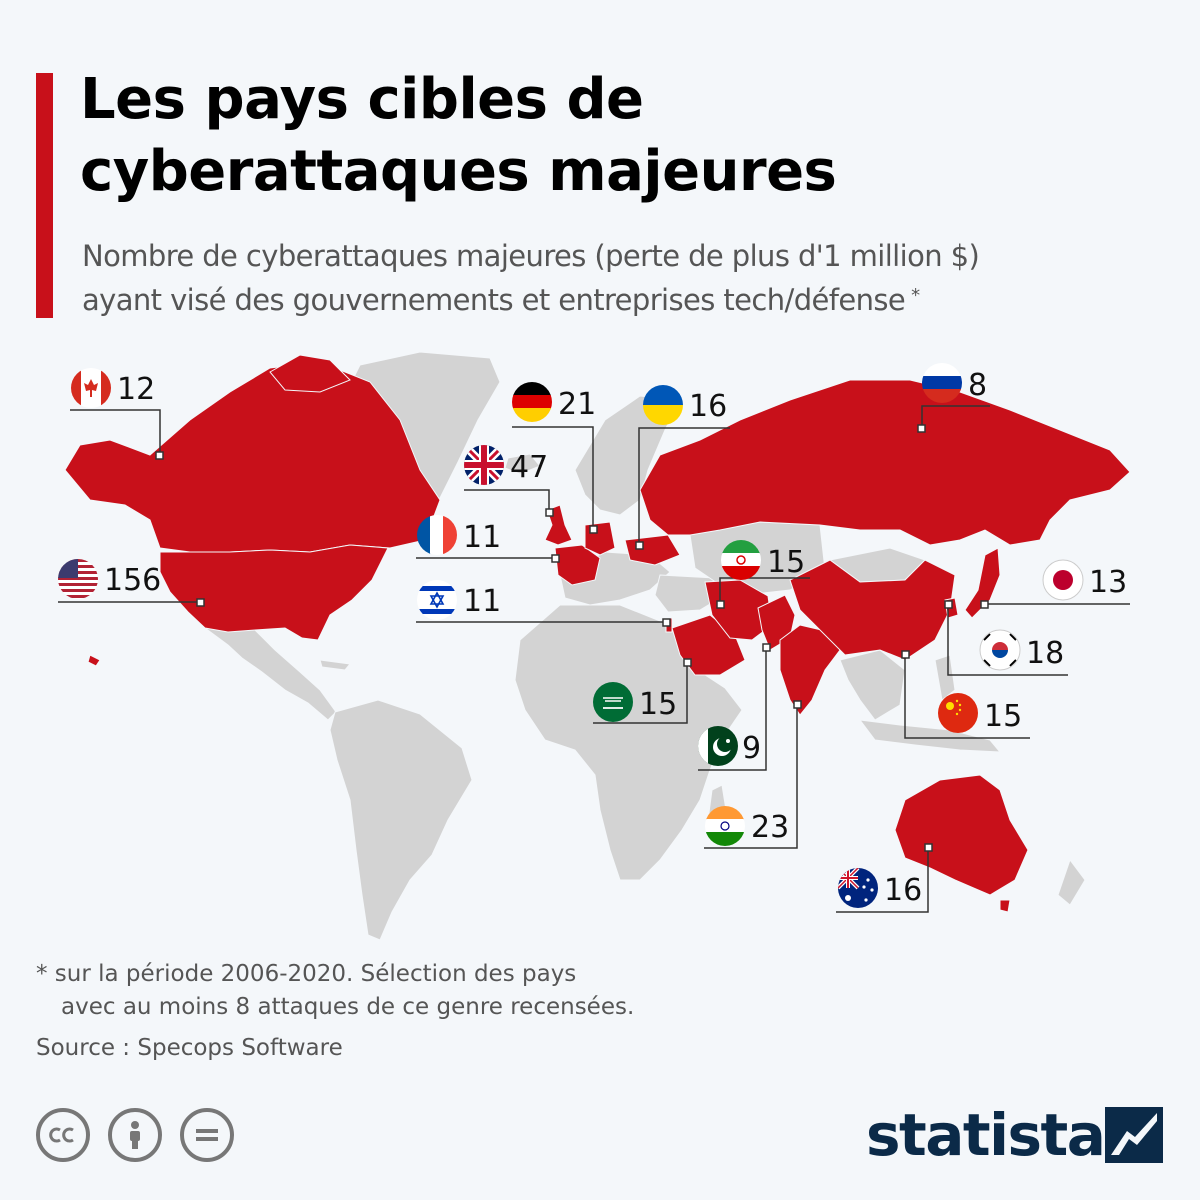 The image size is (1200, 1200). Describe the element at coordinates (270, 674) in the screenshot. I see `mexico-central-america-shape` at that location.